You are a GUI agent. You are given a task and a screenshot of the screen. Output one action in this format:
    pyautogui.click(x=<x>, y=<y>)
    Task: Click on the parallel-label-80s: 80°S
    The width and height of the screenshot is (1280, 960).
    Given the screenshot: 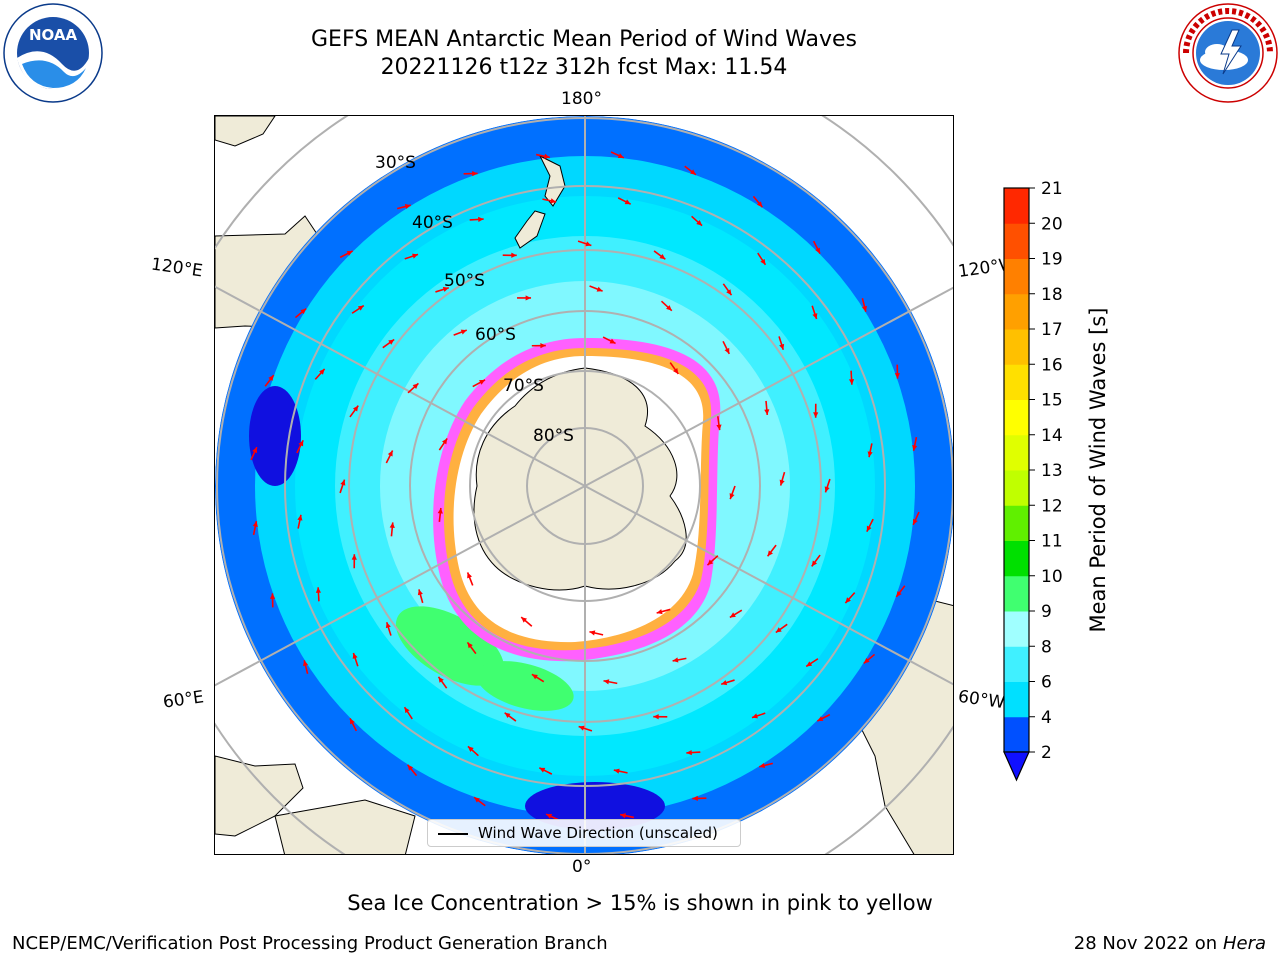 What is the action you would take?
    pyautogui.click(x=553, y=436)
    